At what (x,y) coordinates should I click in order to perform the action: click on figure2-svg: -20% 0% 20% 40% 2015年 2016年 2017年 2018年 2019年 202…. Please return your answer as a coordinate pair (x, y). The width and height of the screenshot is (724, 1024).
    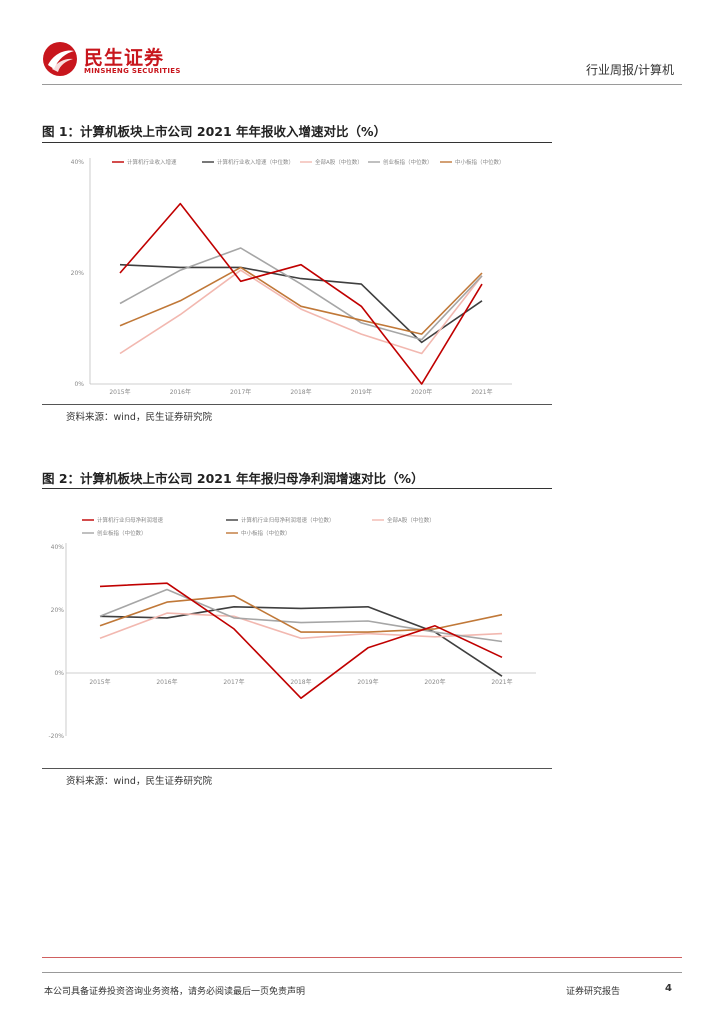
    Looking at the image, I should click on (292, 628).